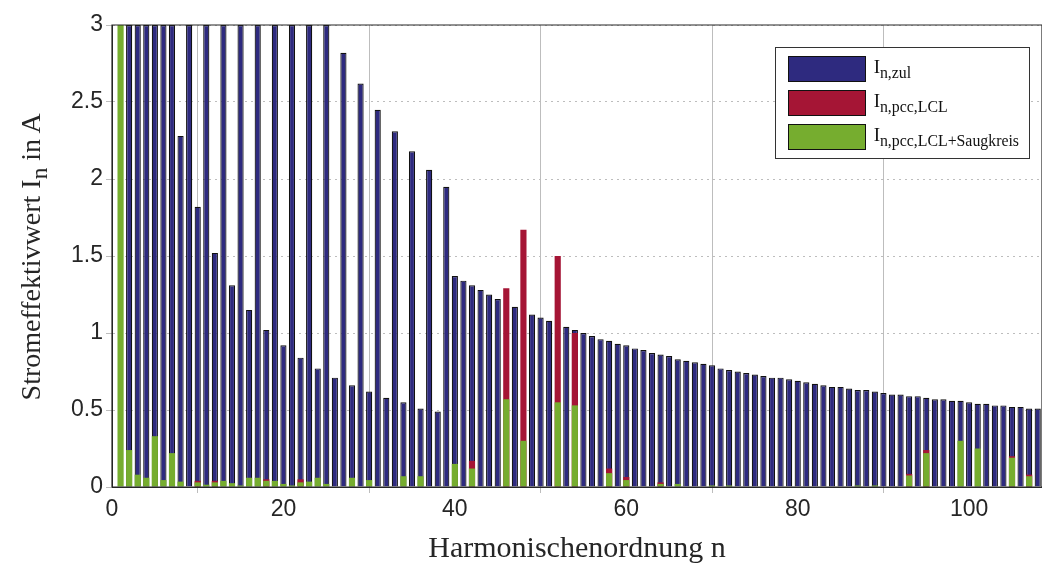  I want to click on x-tick-label: 80, so click(797, 508).